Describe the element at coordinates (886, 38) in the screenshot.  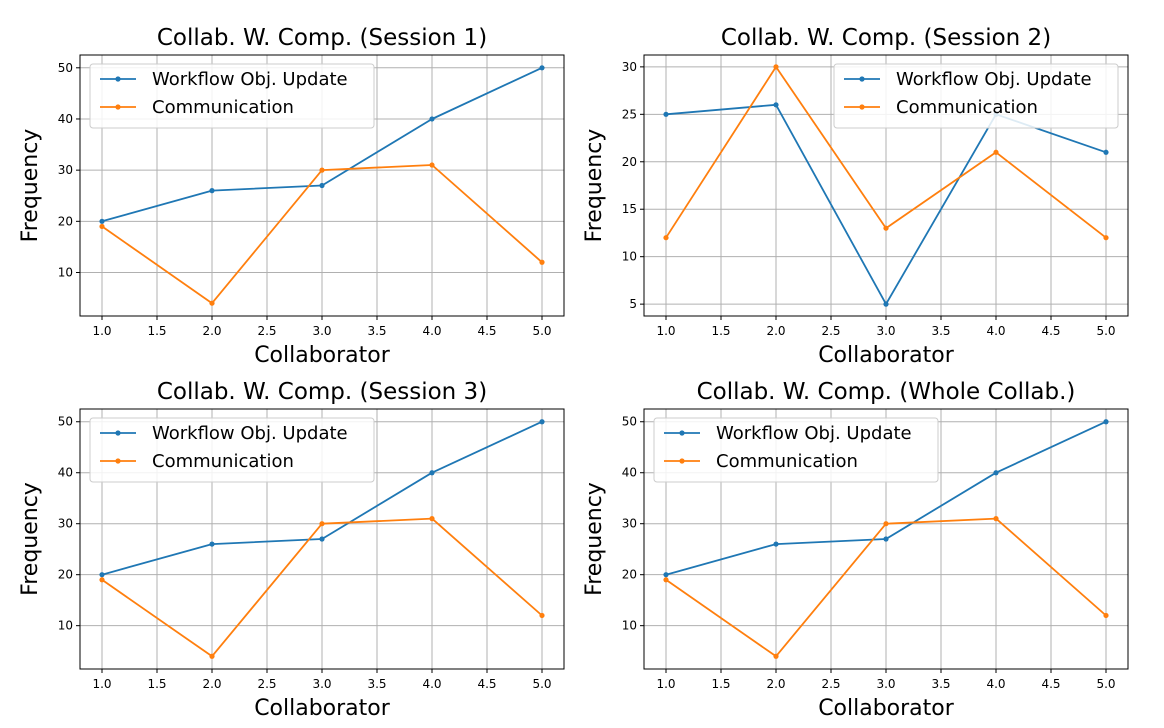
I see `chart-title: Collab. W. Comp. (Session 2)` at that location.